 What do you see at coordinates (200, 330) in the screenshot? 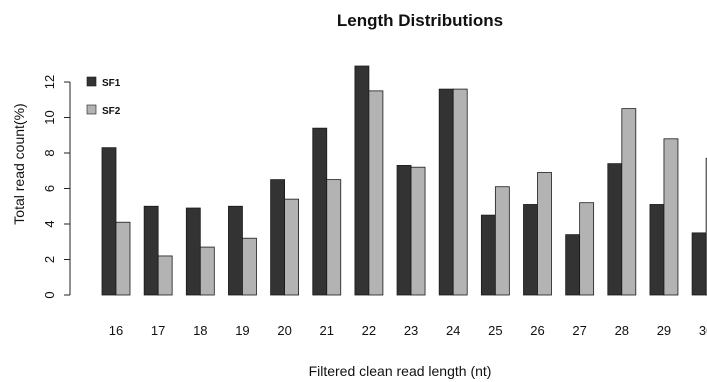
I see `x-tick-label: 18` at bounding box center [200, 330].